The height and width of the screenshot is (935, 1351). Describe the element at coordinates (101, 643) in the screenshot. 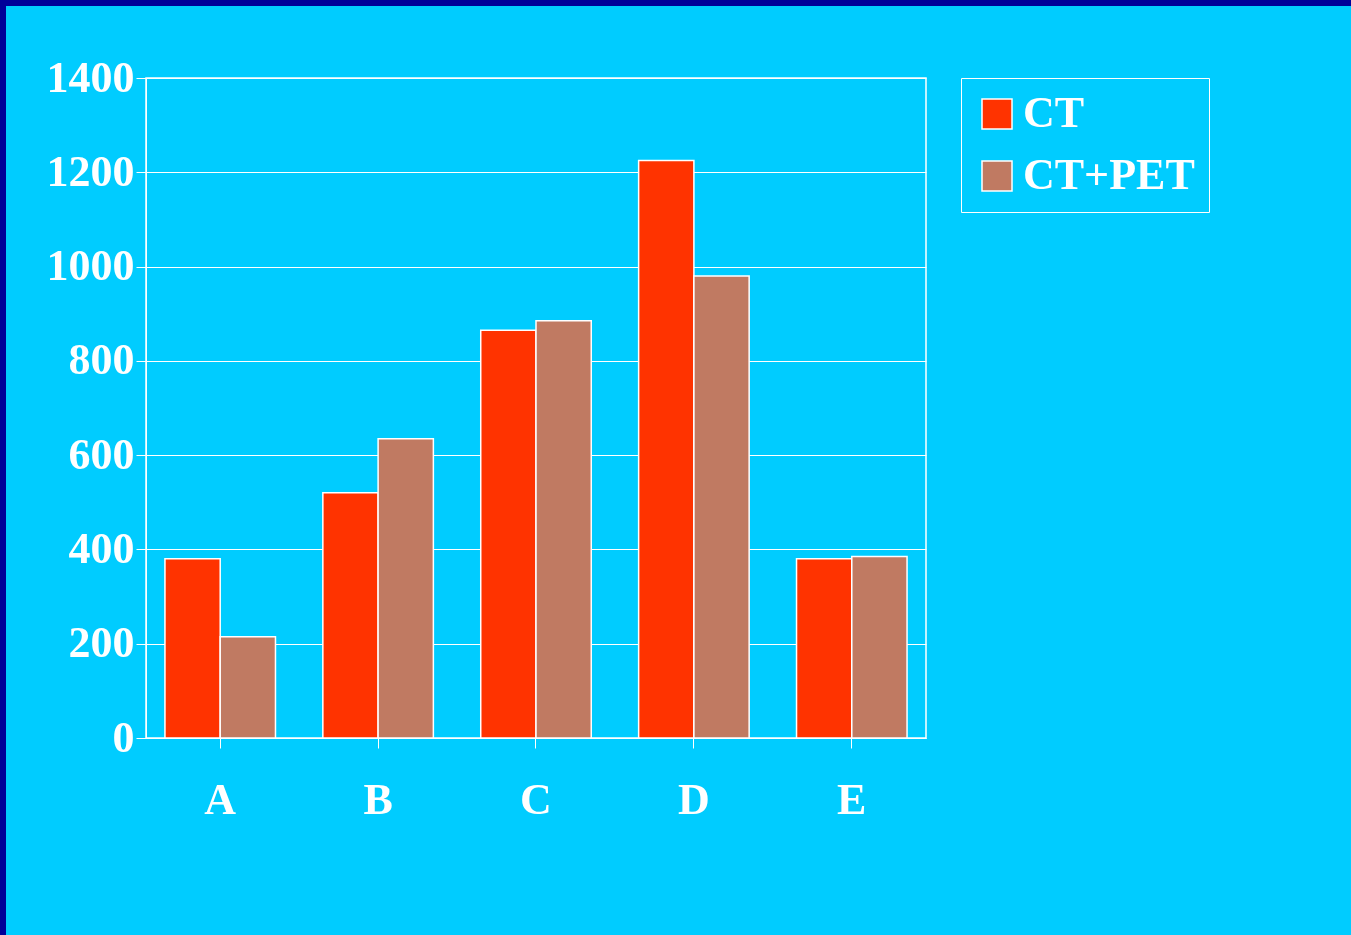

I see `y-tick-label: 200` at that location.